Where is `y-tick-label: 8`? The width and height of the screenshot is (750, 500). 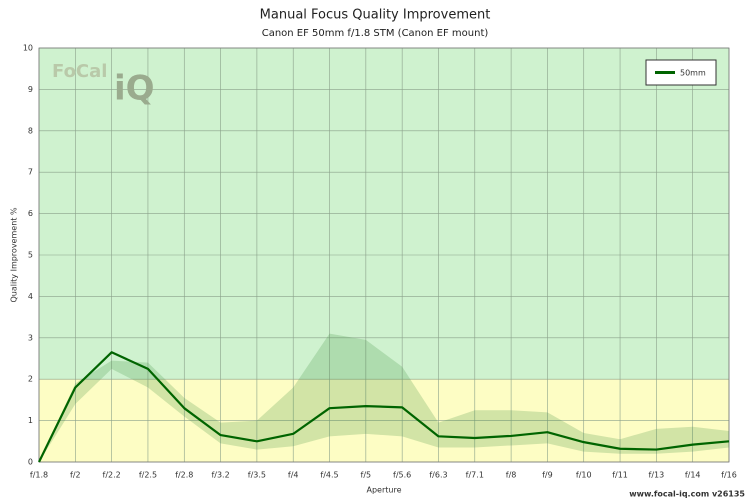
y-tick-label: 8 is located at coordinates (30, 130).